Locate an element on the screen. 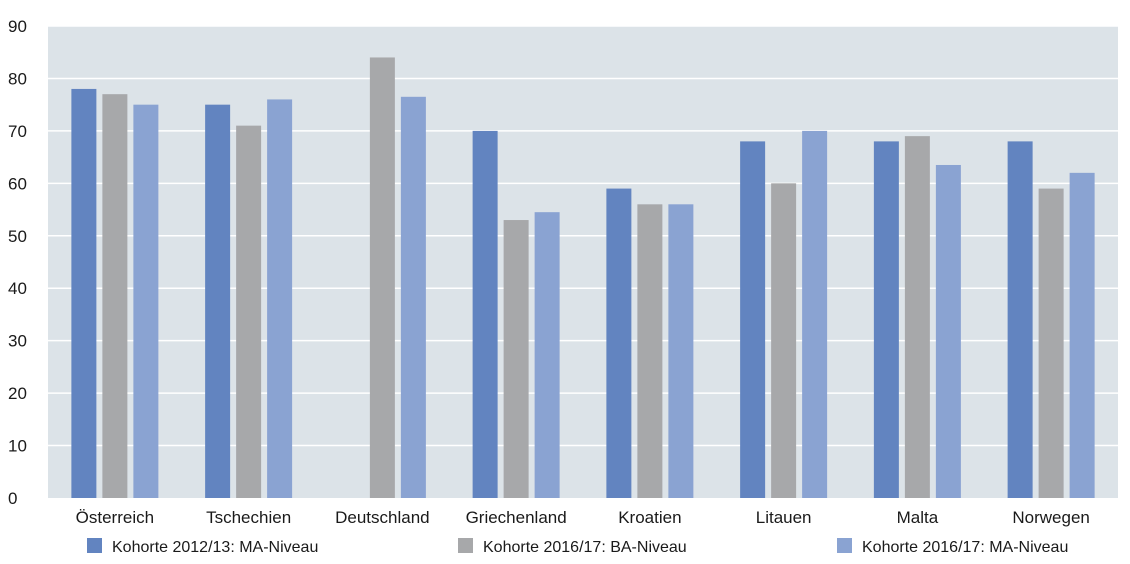 This screenshot has height=564, width=1130. x-tick-label-litauen: Litauen is located at coordinates (784, 517).